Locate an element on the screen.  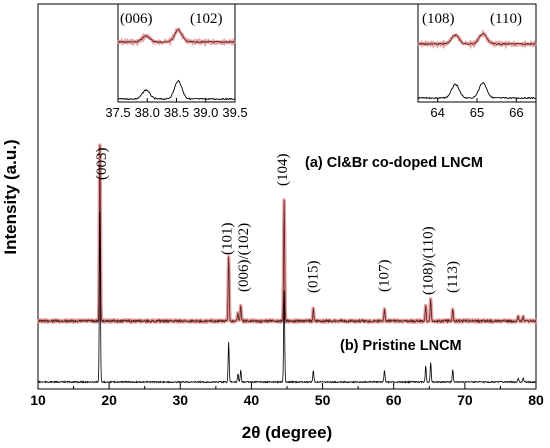
inset-1: 37.5 38.0 38.5 39.0 39.5 (006) (102) is located at coordinates (176, 61).